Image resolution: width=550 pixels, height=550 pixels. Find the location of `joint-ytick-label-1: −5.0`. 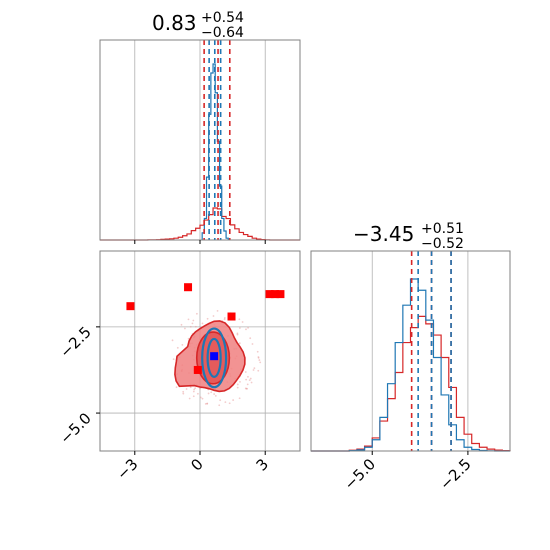

joint-ytick-label-1: −5.0 is located at coordinates (75, 428).